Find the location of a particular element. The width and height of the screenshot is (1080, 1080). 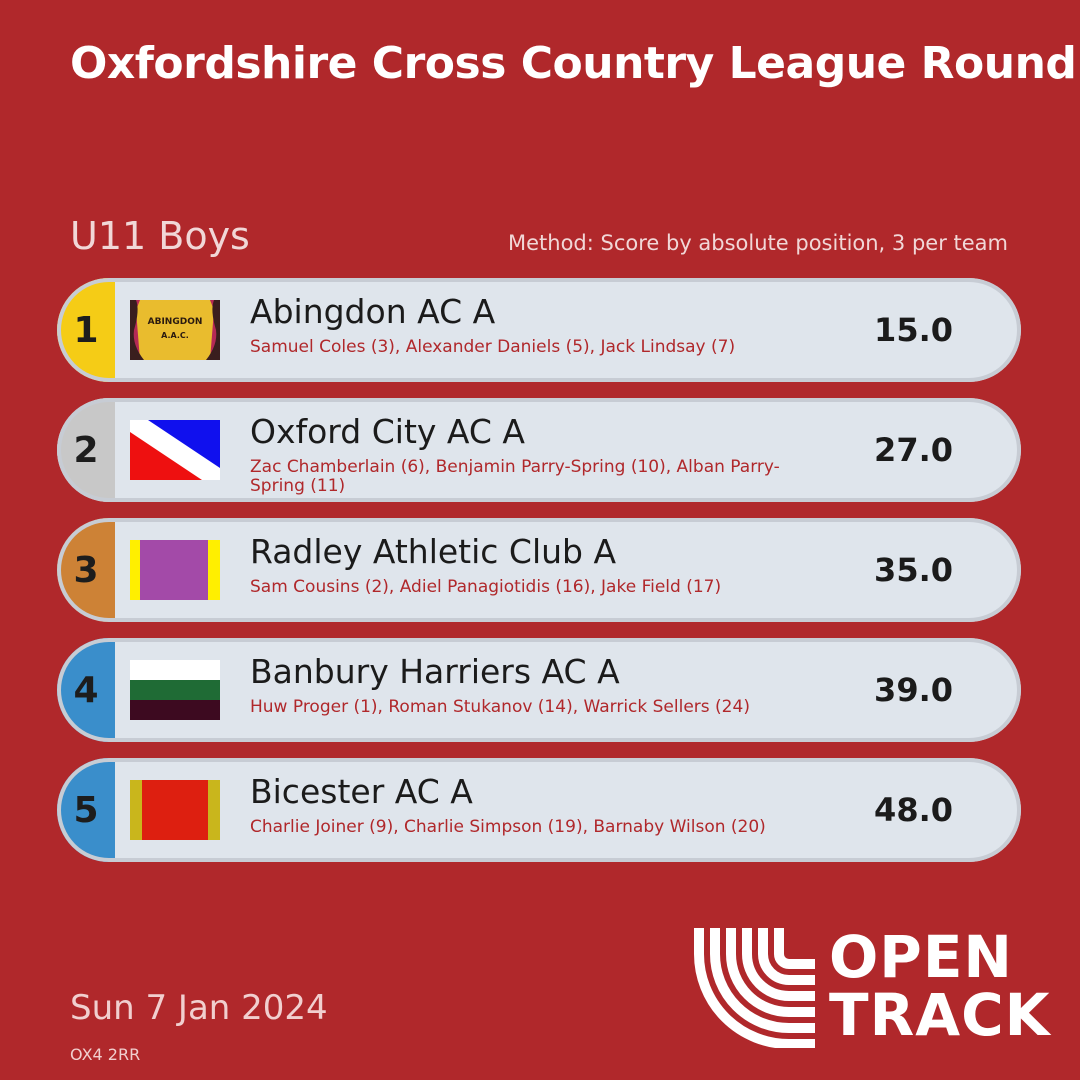

team-name: Radley Athletic Club A is located at coordinates (433, 551).